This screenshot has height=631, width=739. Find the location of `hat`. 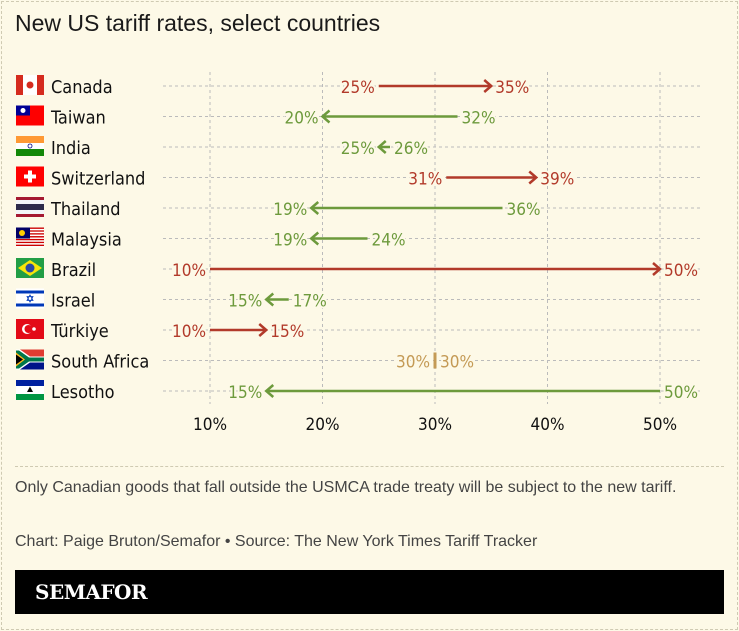

hat is located at coordinates (30, 389).